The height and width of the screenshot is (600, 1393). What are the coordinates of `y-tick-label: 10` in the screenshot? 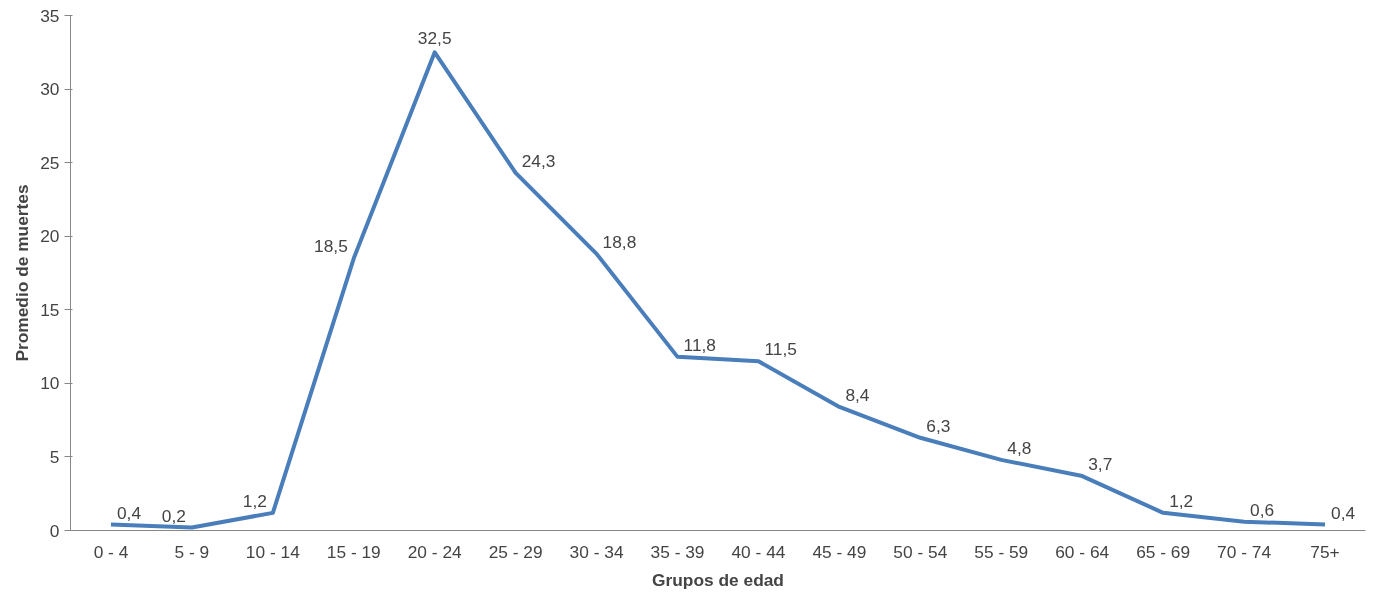 It's located at (50, 383).